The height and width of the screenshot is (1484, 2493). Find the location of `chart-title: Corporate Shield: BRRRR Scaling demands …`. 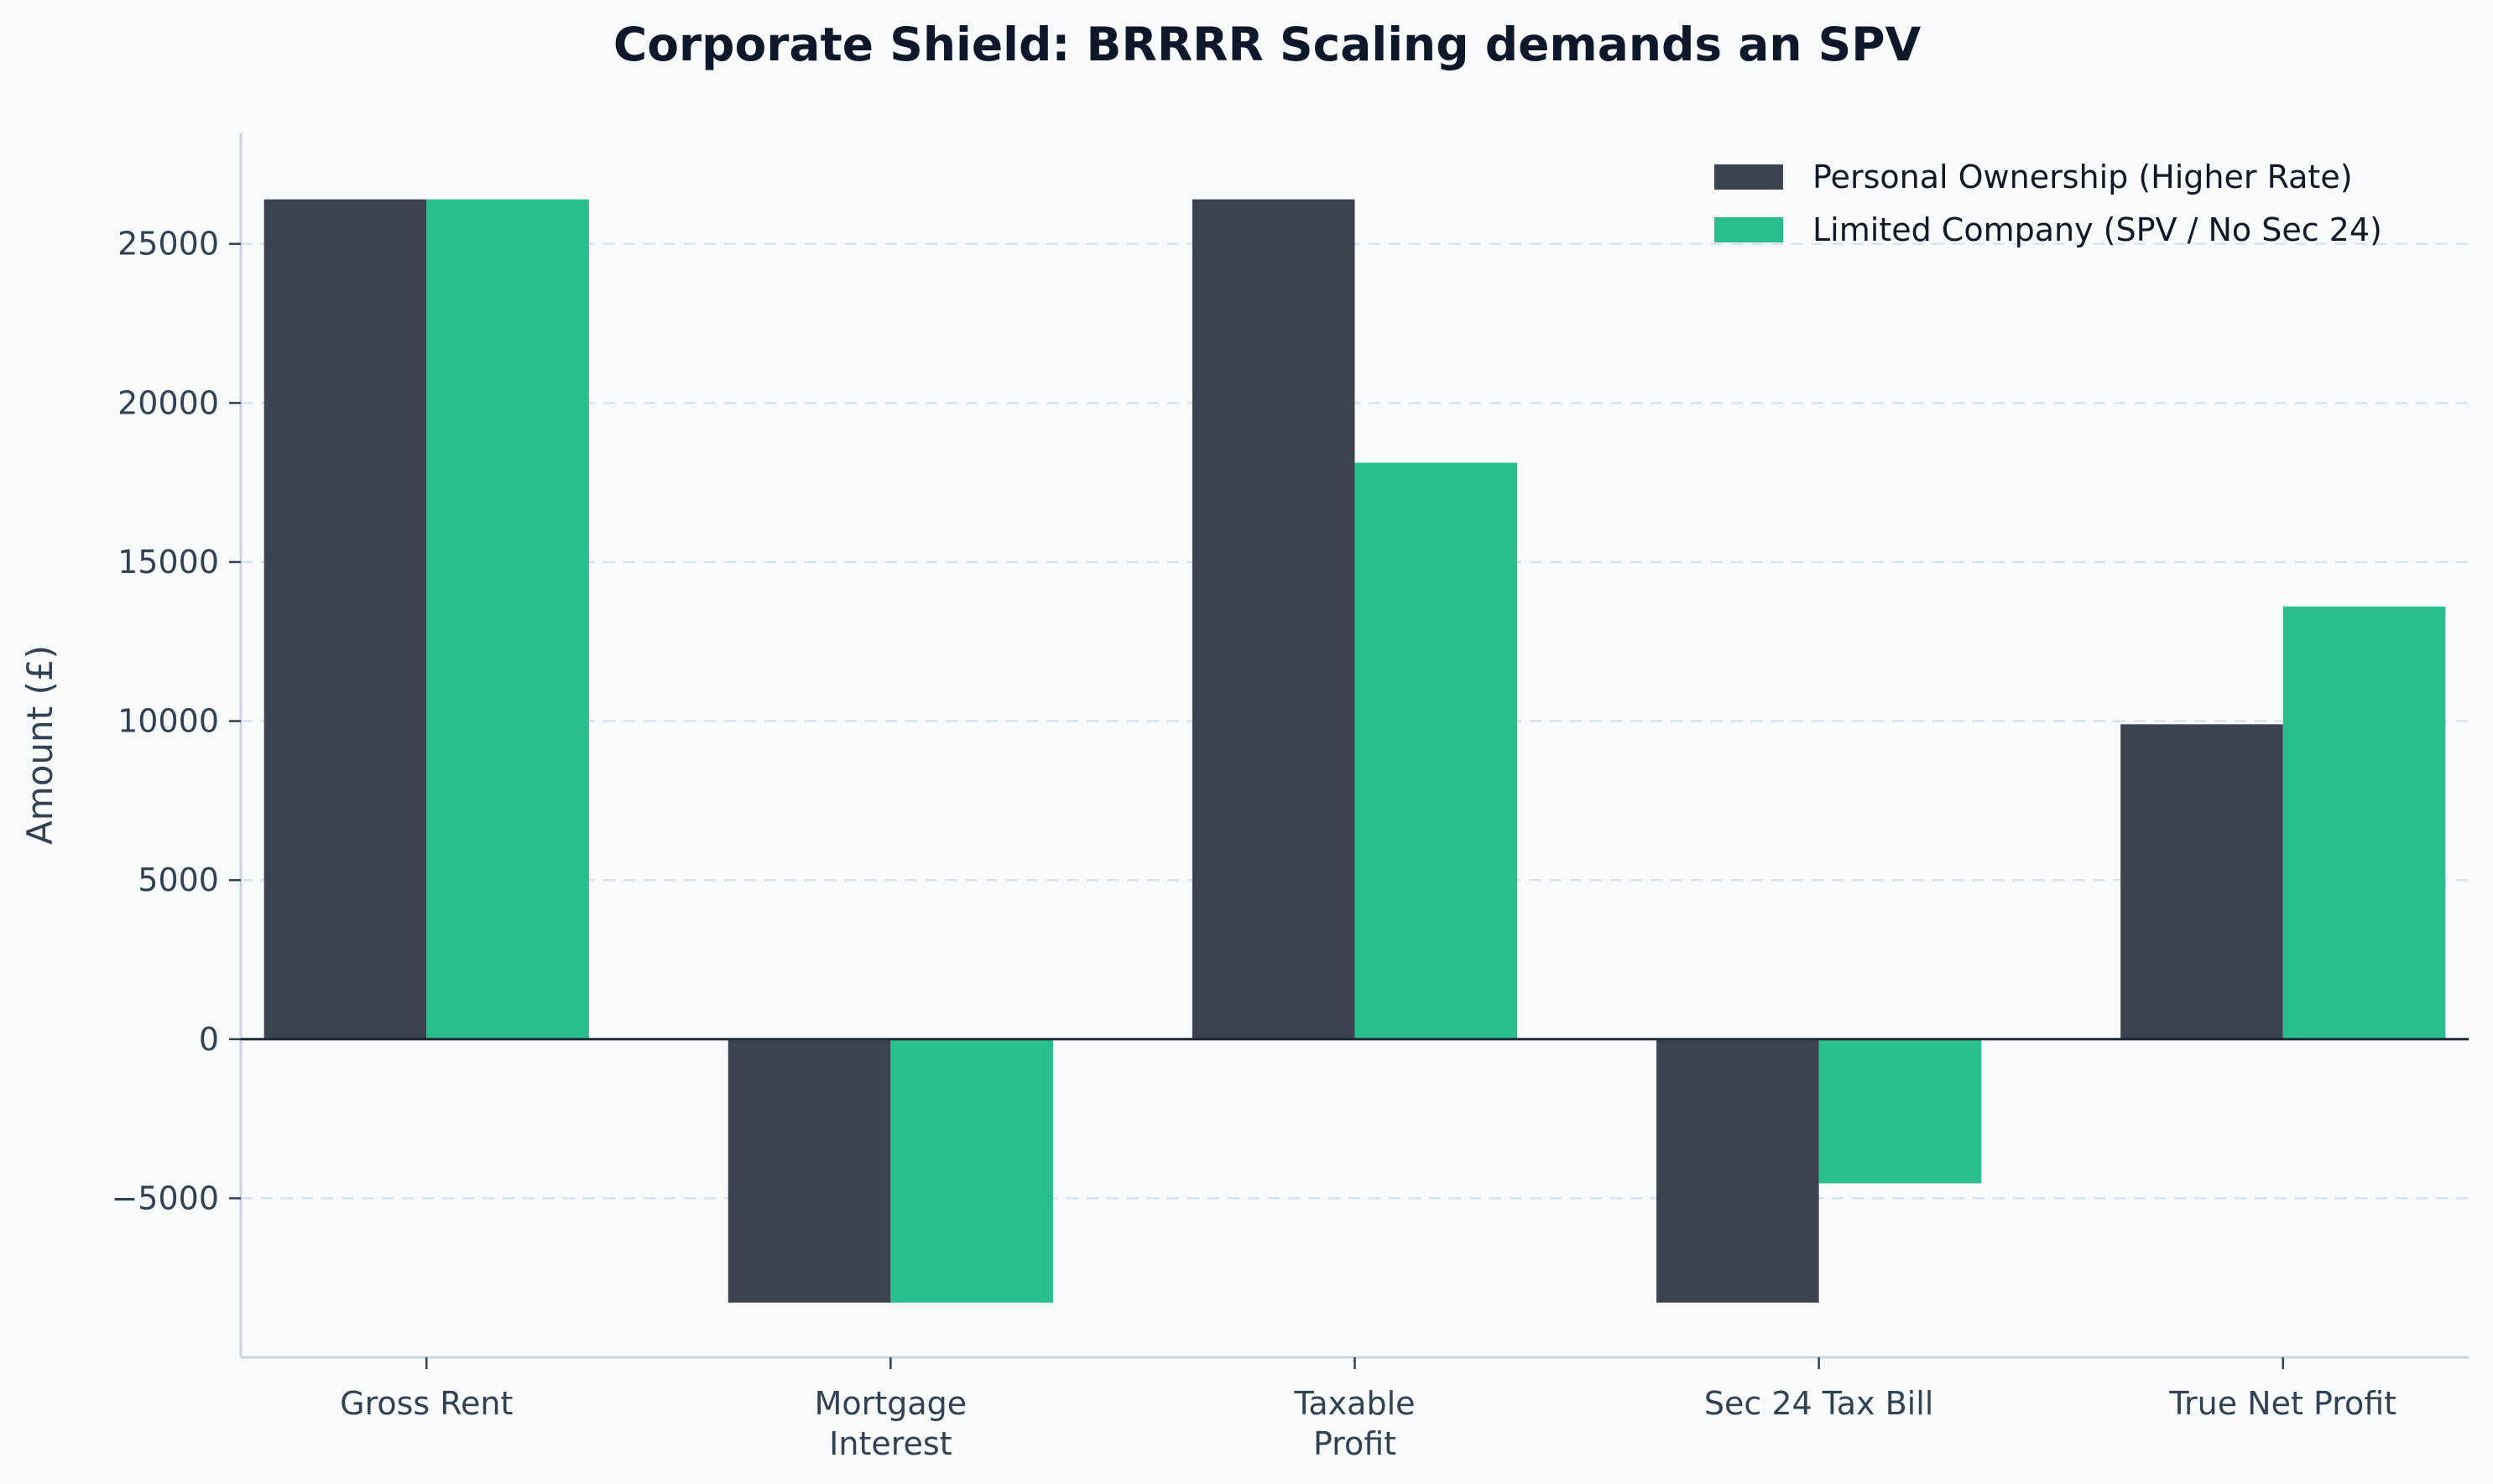

chart-title: Corporate Shield: BRRRR Scaling demands … is located at coordinates (1267, 44).